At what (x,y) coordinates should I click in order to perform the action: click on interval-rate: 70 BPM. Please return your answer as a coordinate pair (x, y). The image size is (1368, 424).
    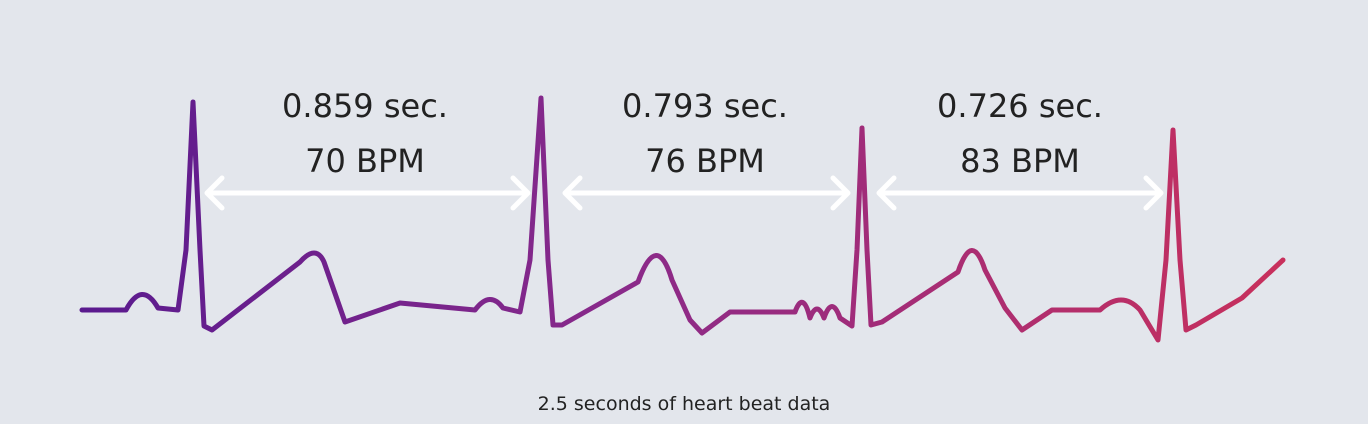
    Looking at the image, I should click on (365, 161).